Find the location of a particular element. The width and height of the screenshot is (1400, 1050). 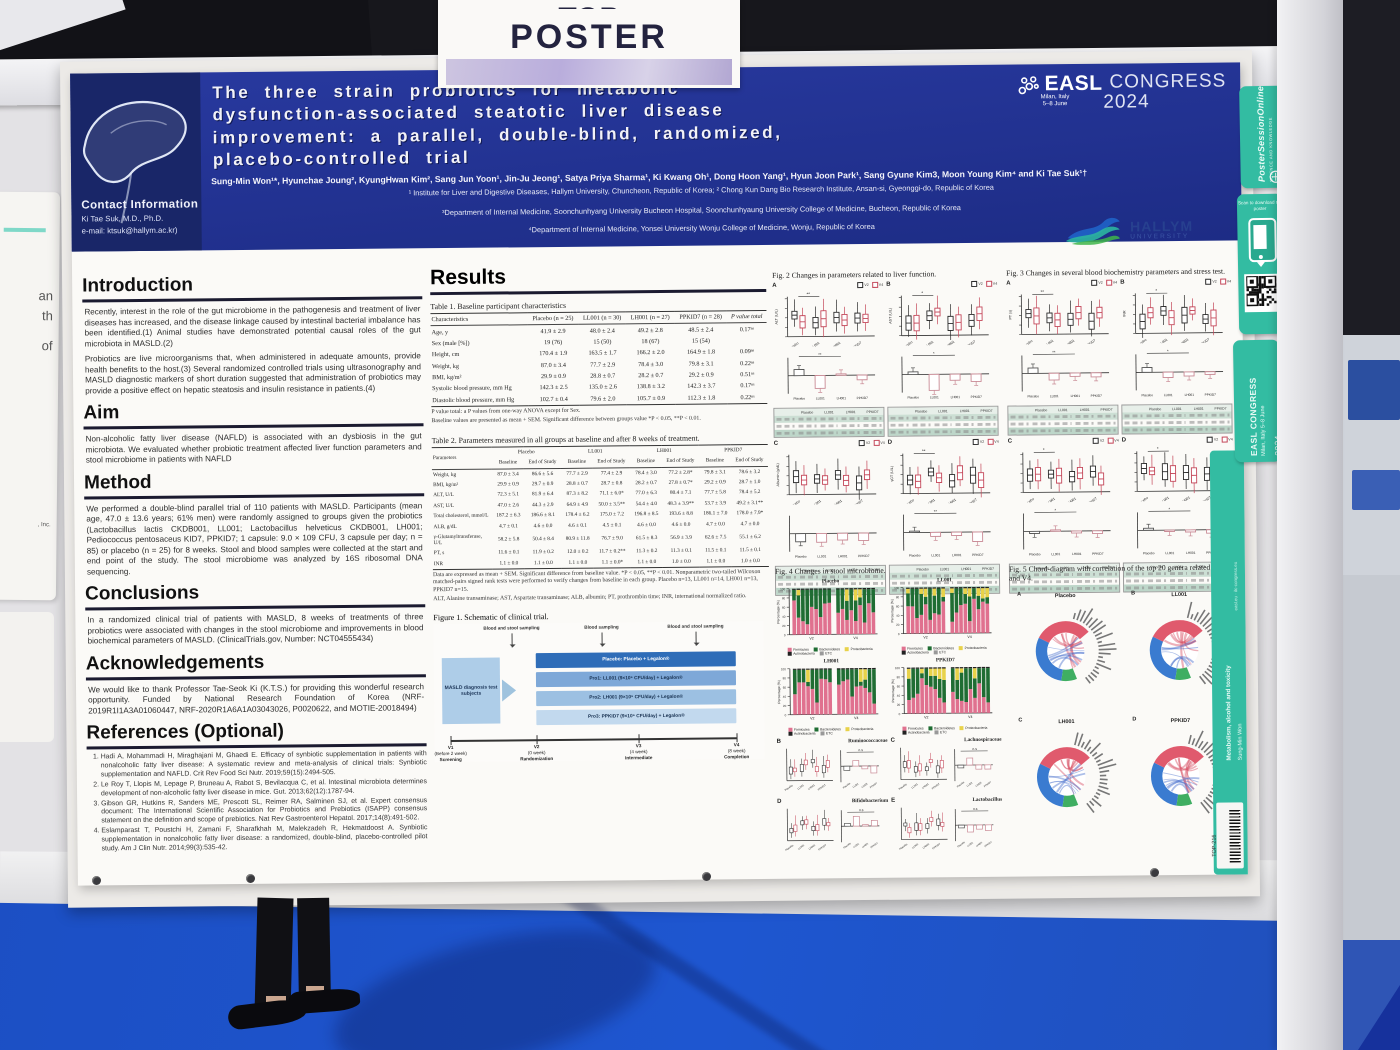

circle is located at coordinates (1033, 79).